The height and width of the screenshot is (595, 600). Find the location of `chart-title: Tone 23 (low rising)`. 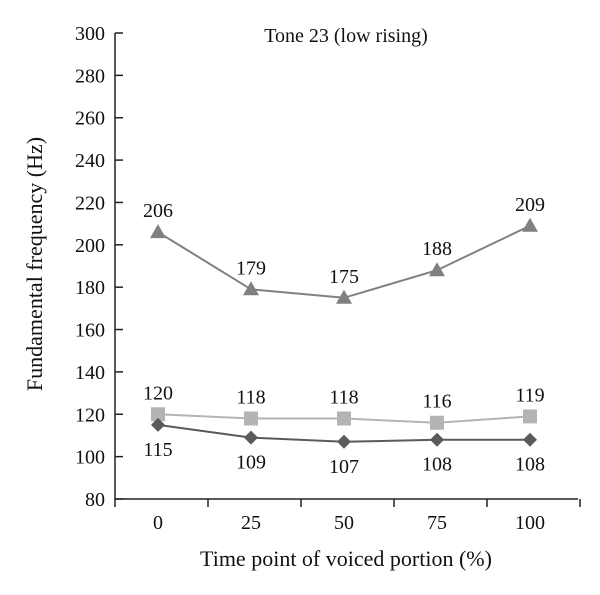

chart-title: Tone 23 (low rising) is located at coordinates (346, 36).